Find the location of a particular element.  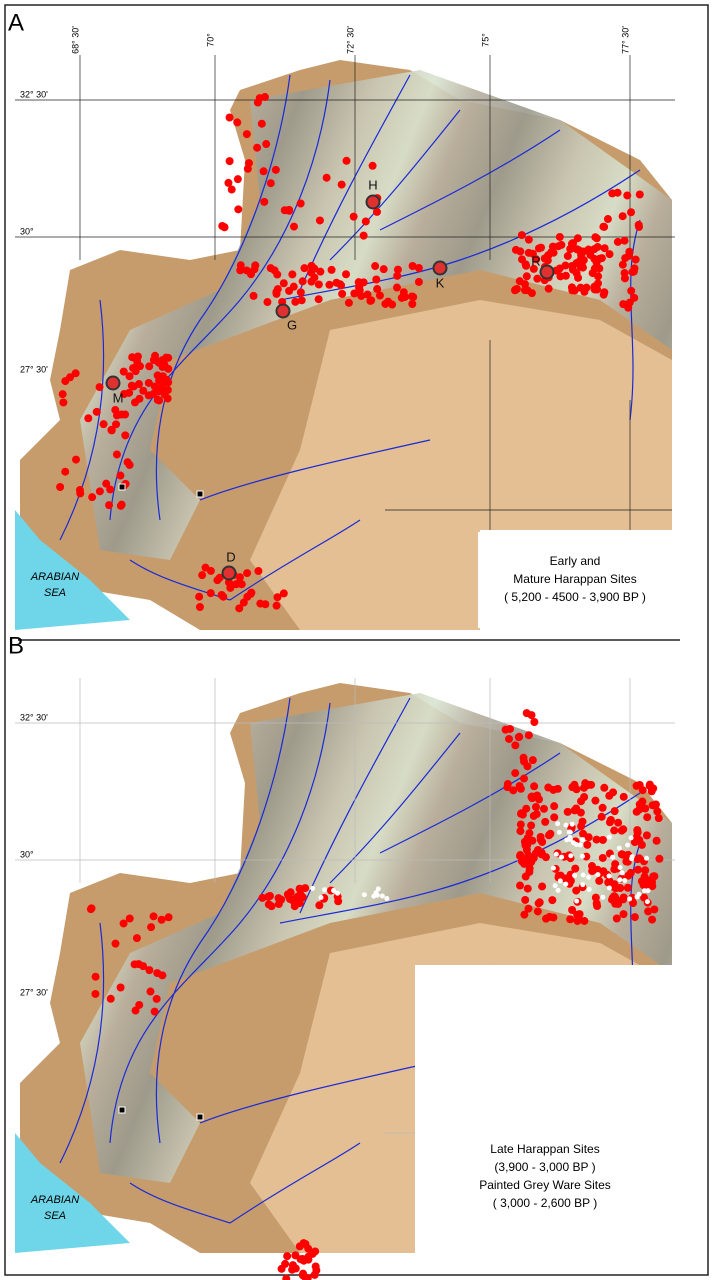

major-site is located at coordinates (283, 311).